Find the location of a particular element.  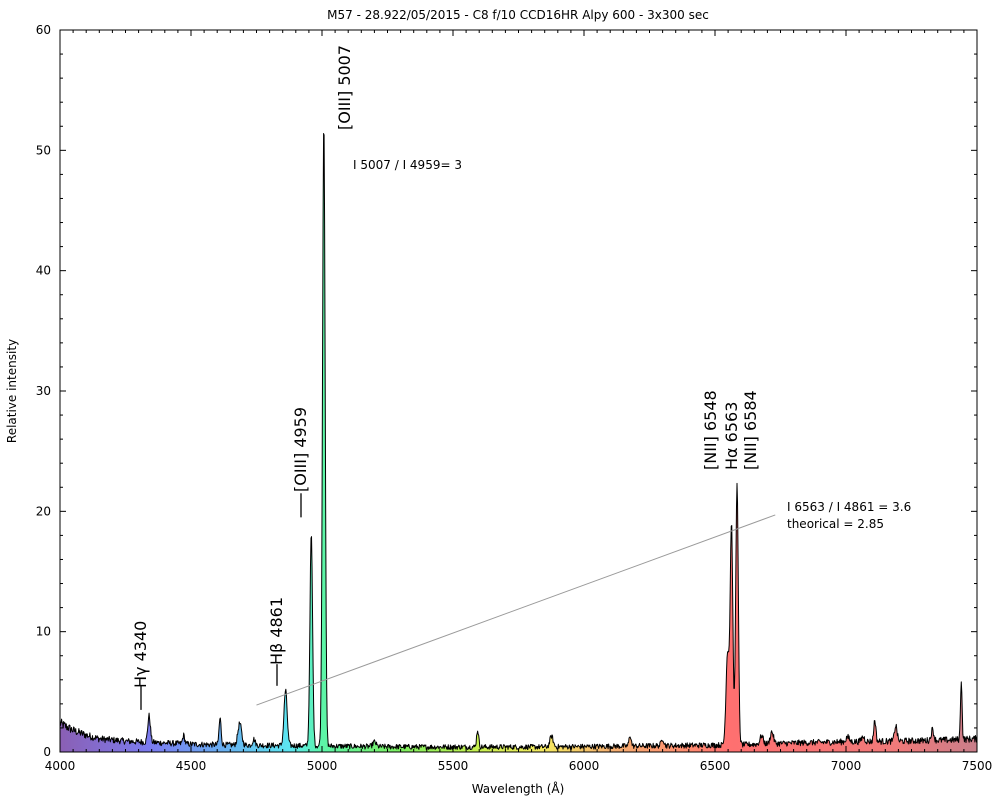

label-h-gamma: Hγ 4340 is located at coordinates (140, 654).